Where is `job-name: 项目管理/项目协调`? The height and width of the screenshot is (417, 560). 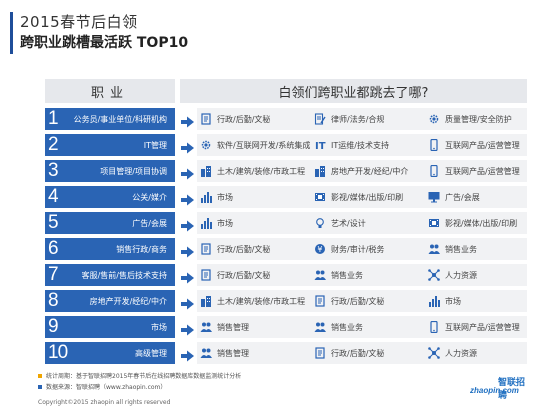
job-name: 项目管理/项目协调 is located at coordinates (133, 171).